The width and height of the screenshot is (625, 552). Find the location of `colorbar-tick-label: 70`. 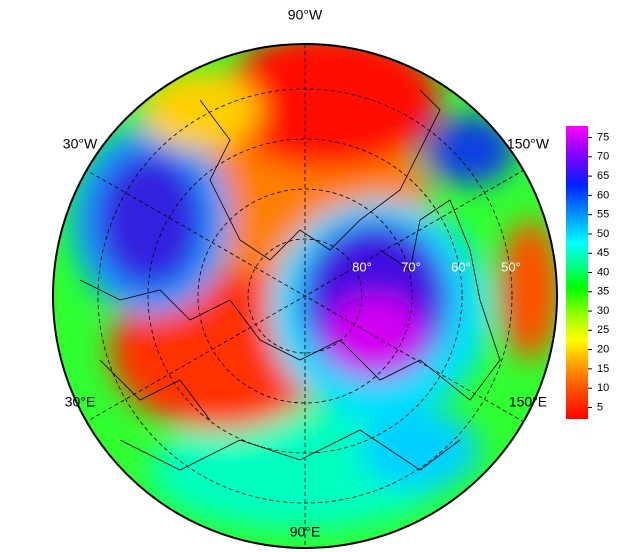

colorbar-tick-label: 70 is located at coordinates (603, 157).